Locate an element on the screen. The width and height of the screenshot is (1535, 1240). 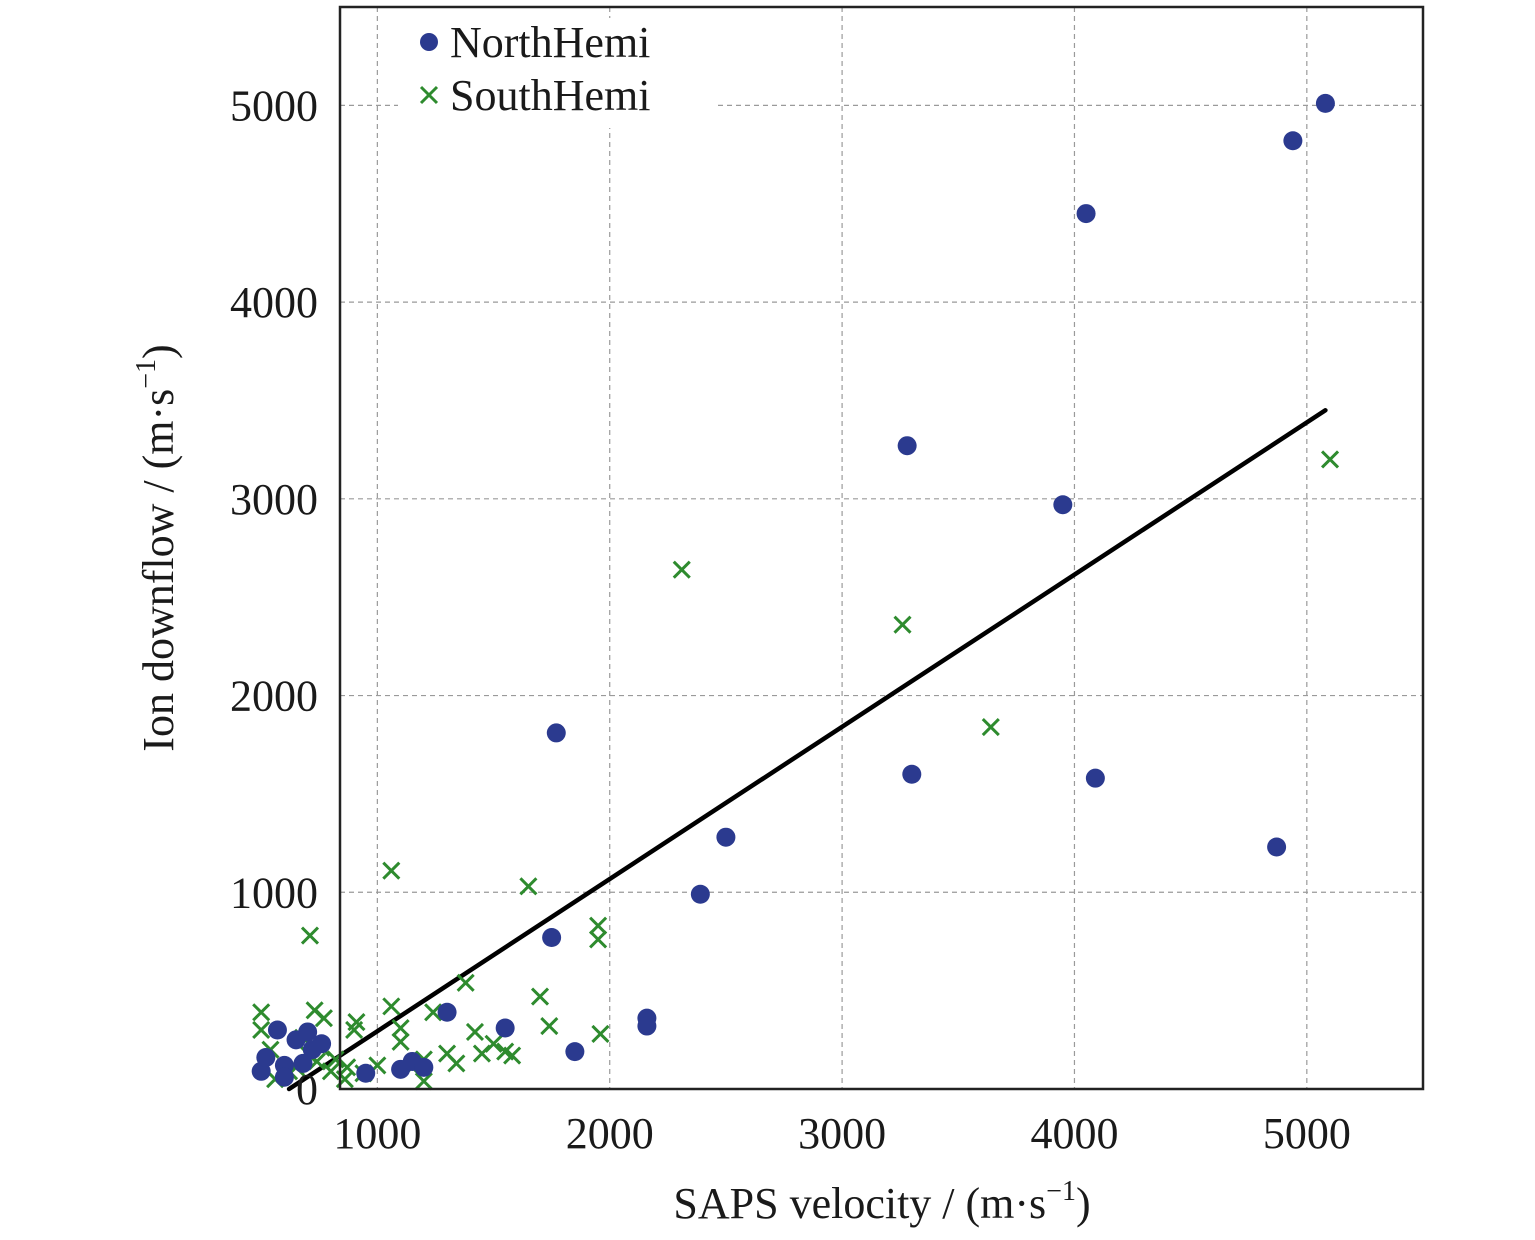
y-axis-title-end: ) is located at coordinates (158, 351).